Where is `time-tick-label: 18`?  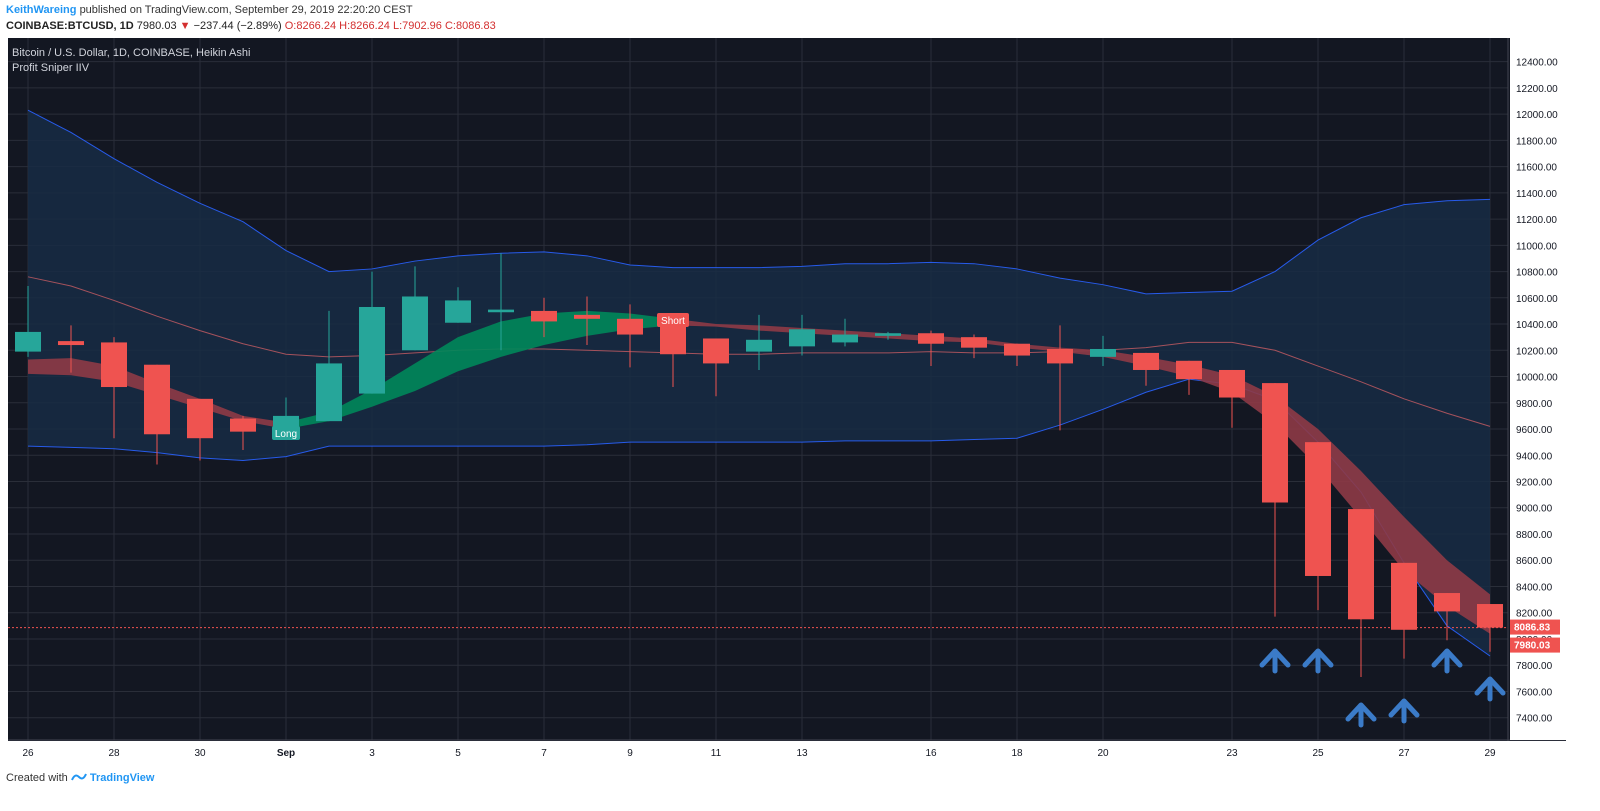 time-tick-label: 18 is located at coordinates (1017, 753).